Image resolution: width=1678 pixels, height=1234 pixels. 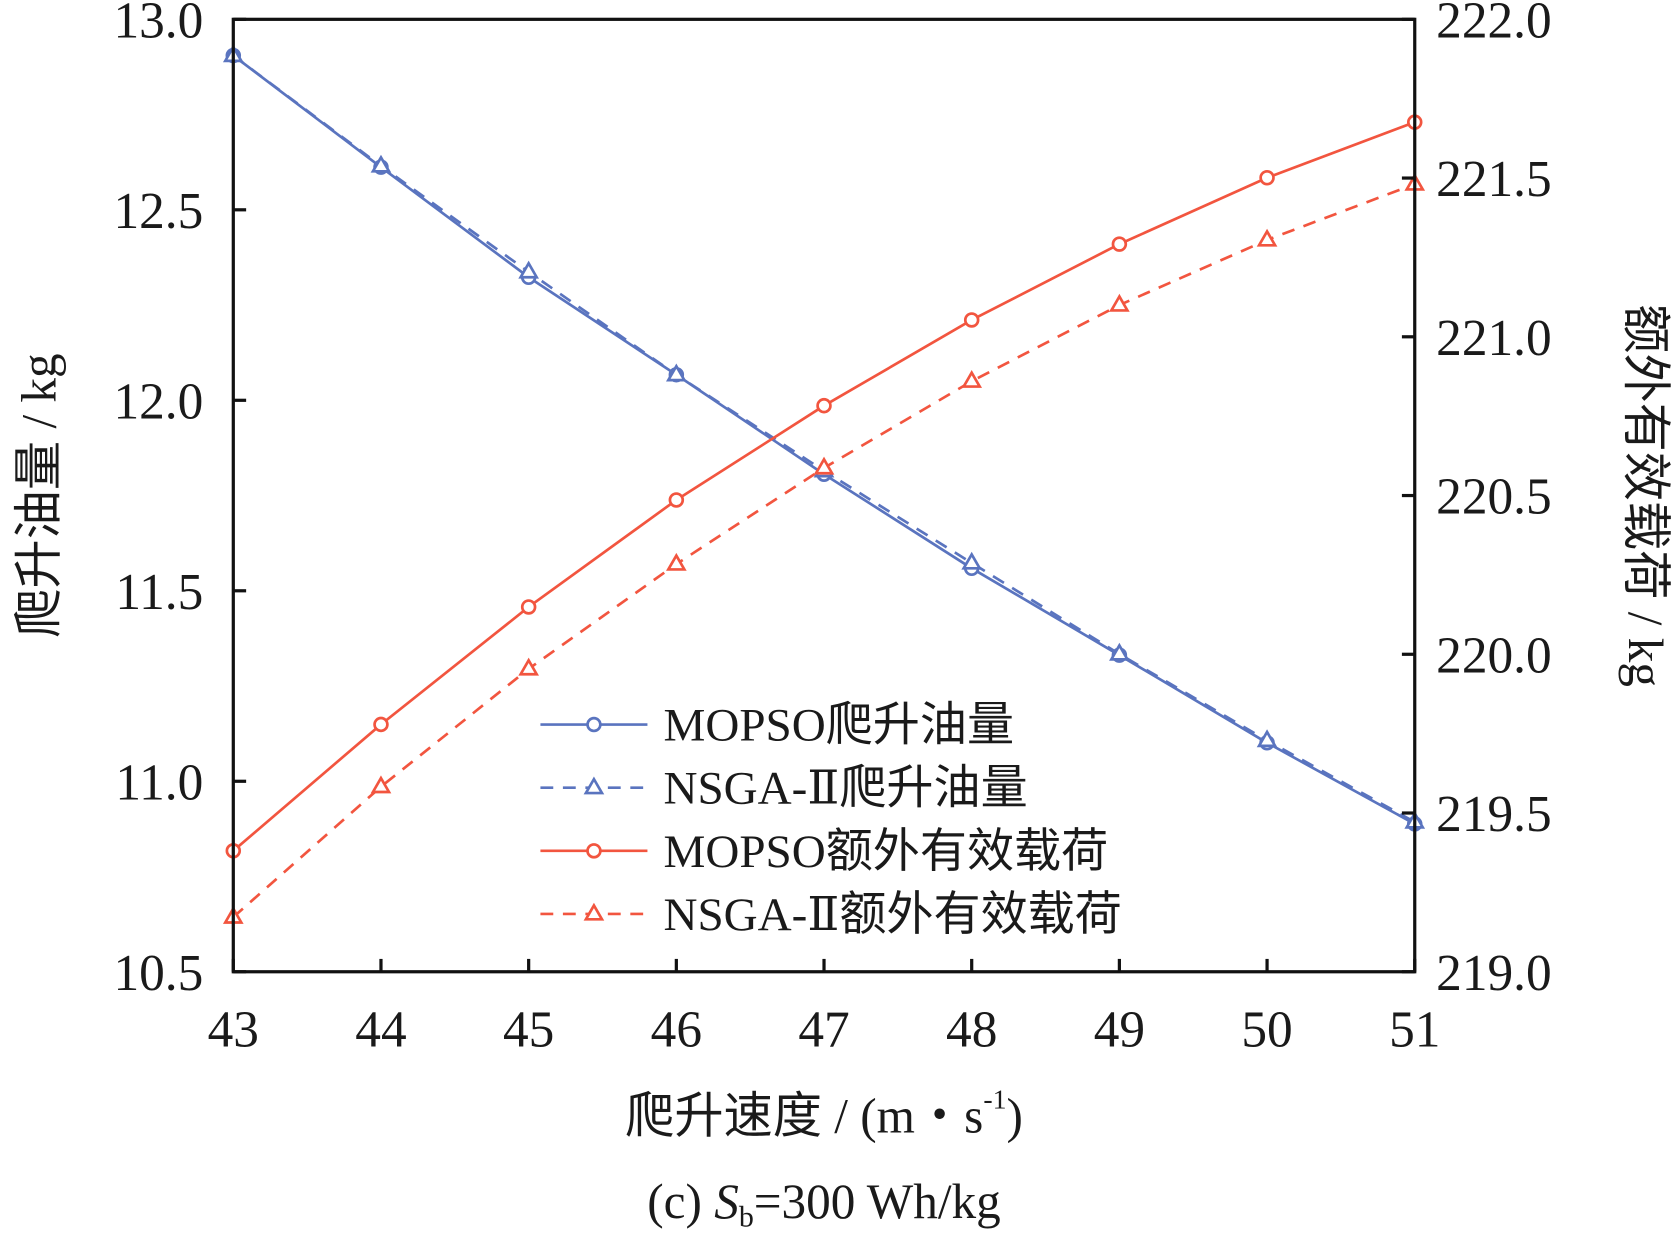 I want to click on x-tick-label: 49, so click(x=1119, y=1030).